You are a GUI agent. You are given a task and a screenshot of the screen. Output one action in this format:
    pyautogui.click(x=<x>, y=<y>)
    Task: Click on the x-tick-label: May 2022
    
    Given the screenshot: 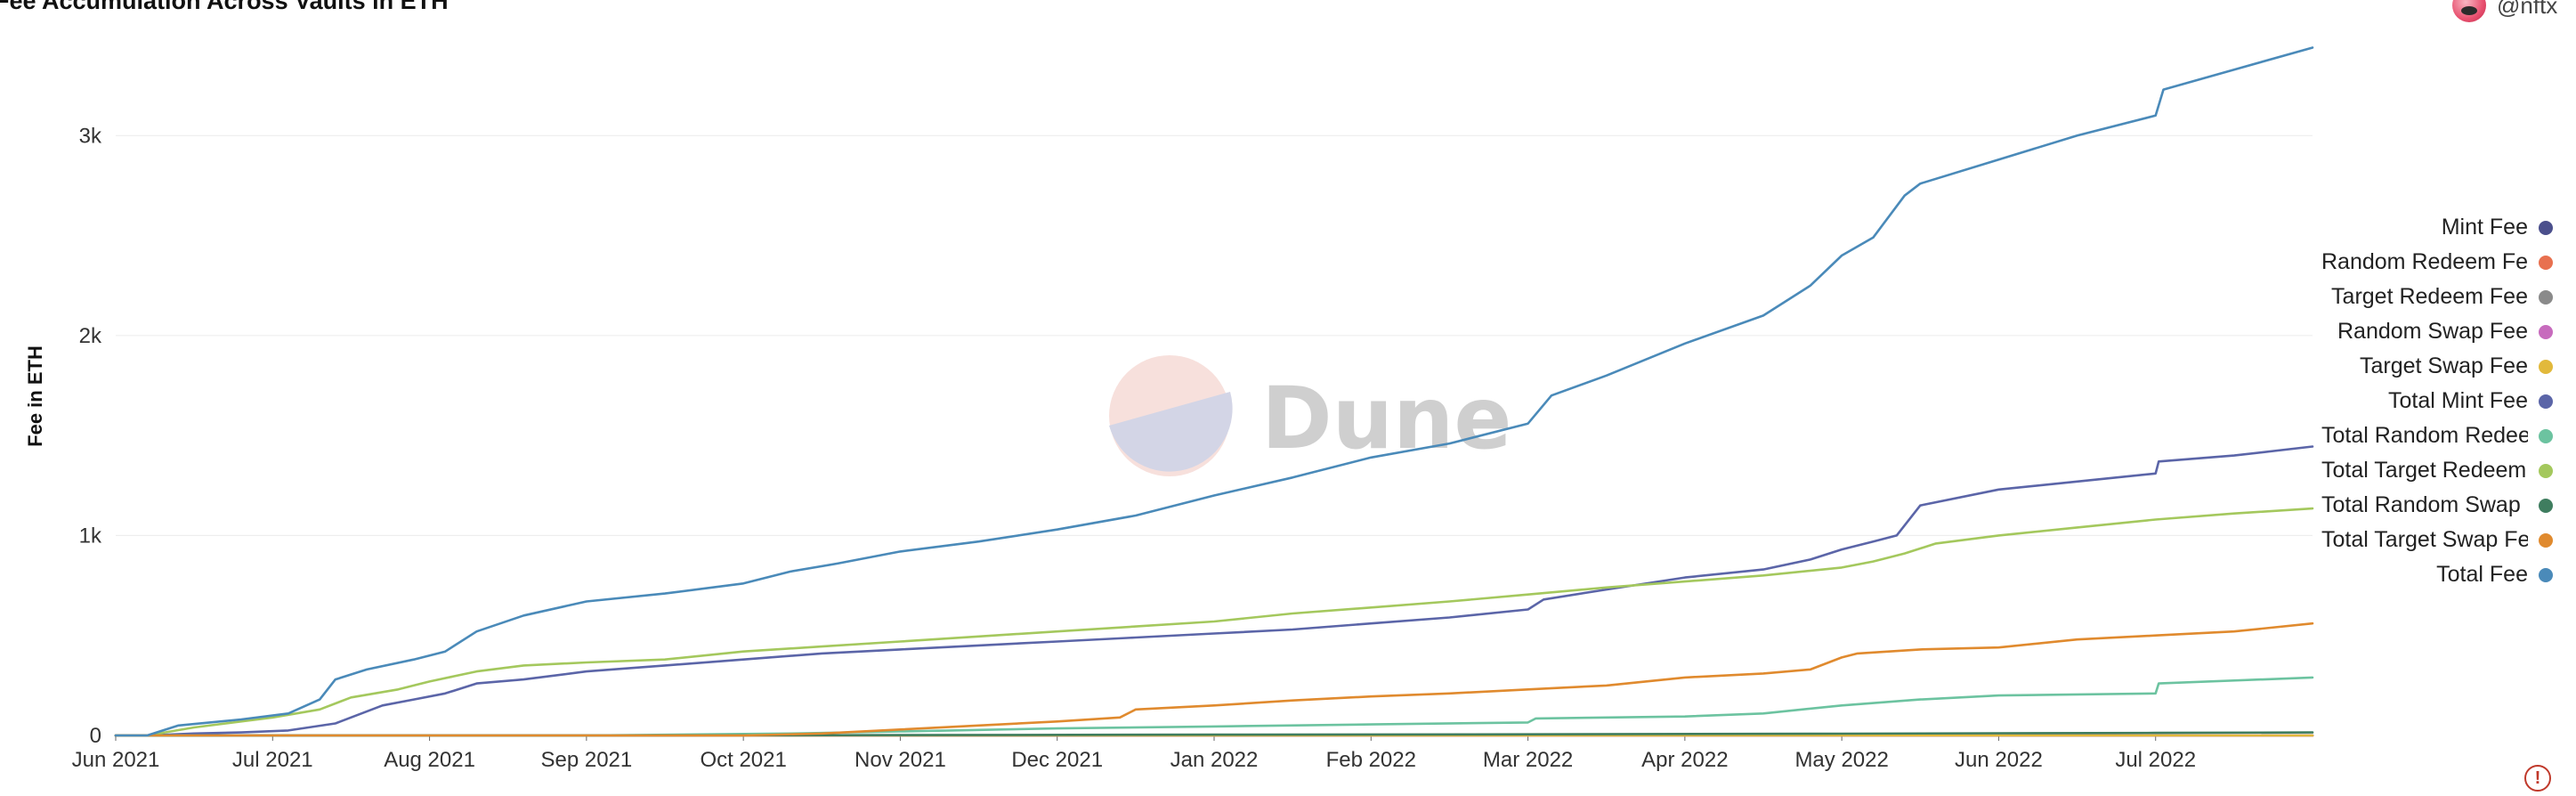 What is the action you would take?
    pyautogui.click(x=1841, y=760)
    